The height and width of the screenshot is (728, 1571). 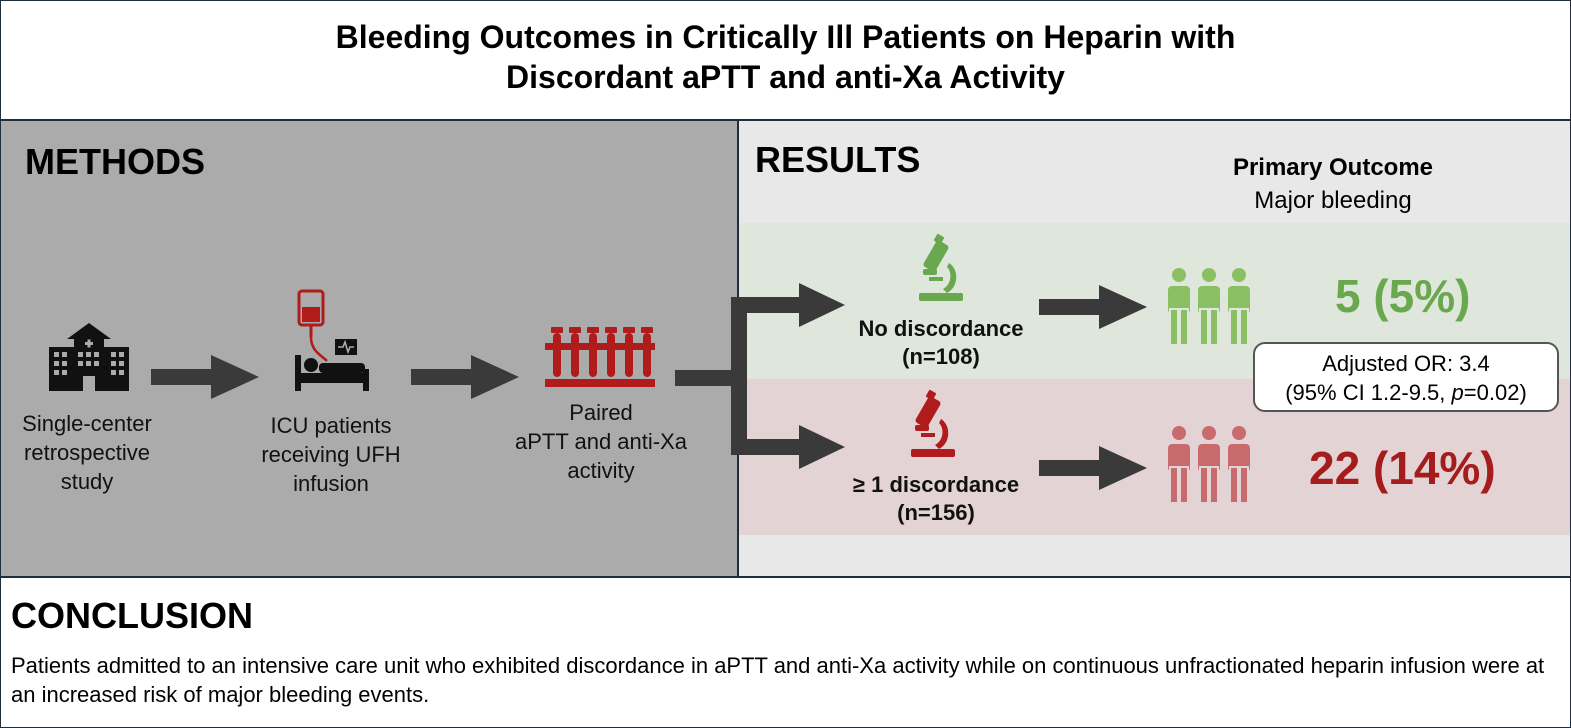 What do you see at coordinates (87, 452) in the screenshot?
I see `step-1-label: Single-center retrospective study` at bounding box center [87, 452].